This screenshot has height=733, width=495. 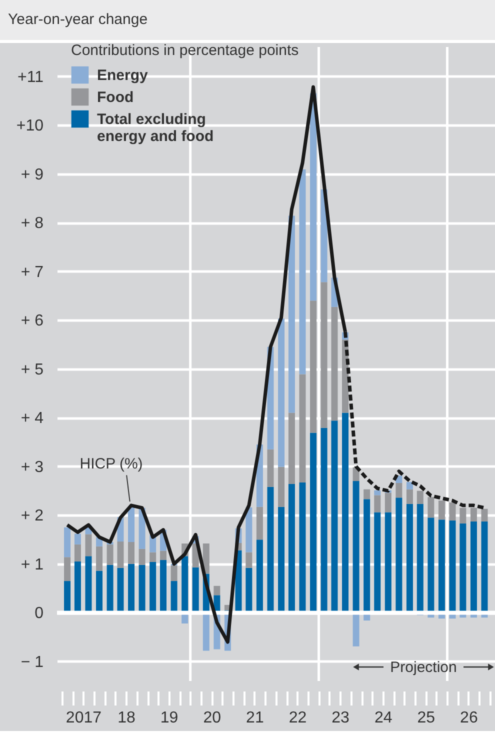 What do you see at coordinates (32, 467) in the screenshot?
I see `y-tick-label: + 3` at bounding box center [32, 467].